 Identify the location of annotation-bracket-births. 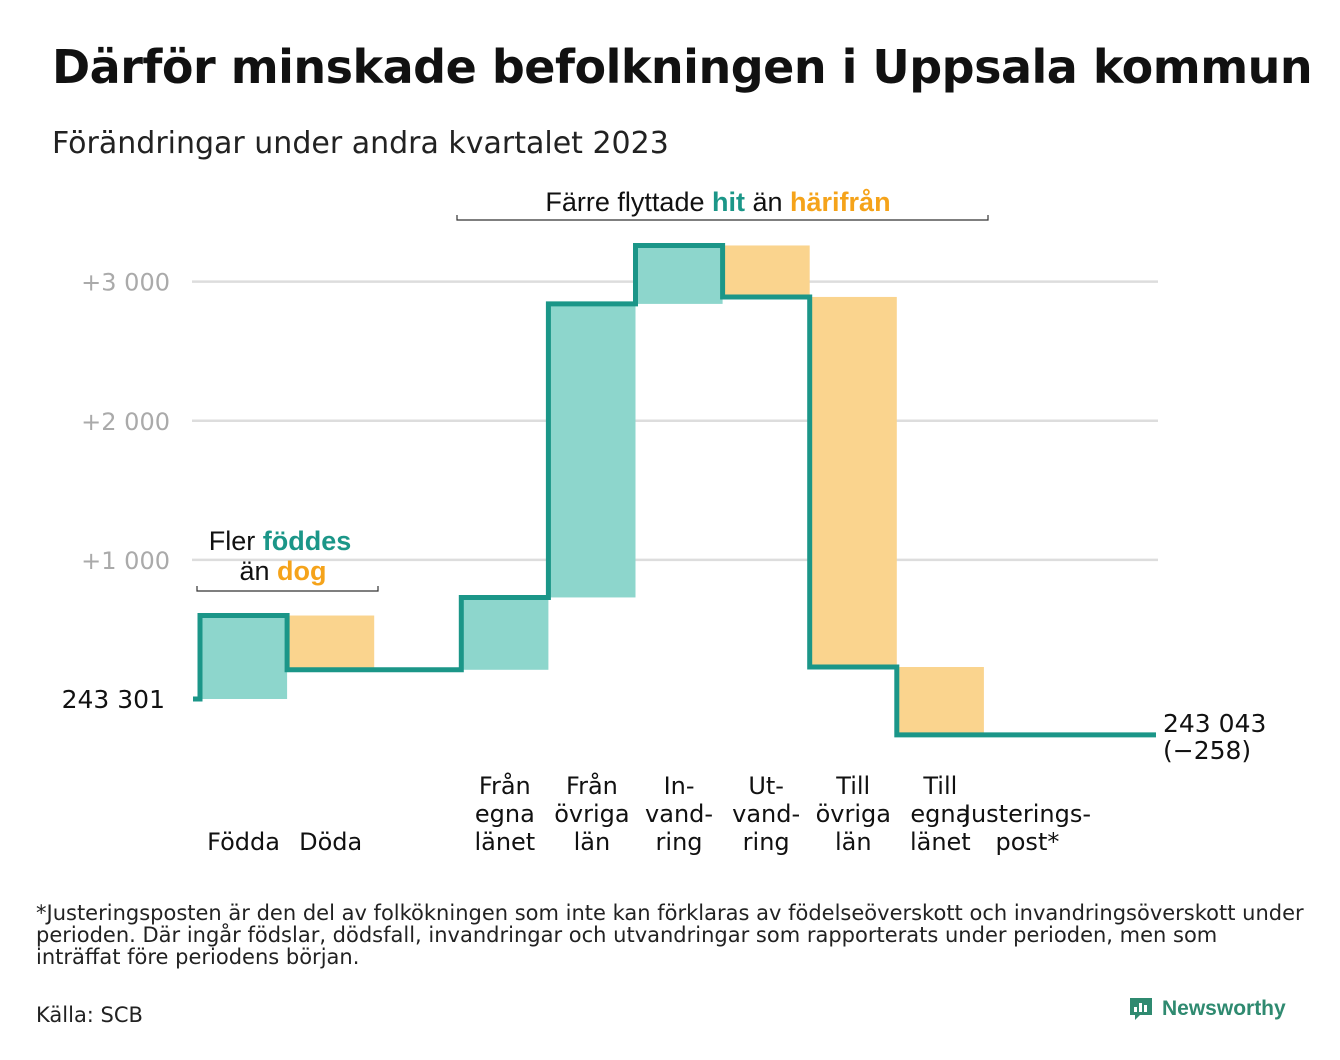
(287, 589).